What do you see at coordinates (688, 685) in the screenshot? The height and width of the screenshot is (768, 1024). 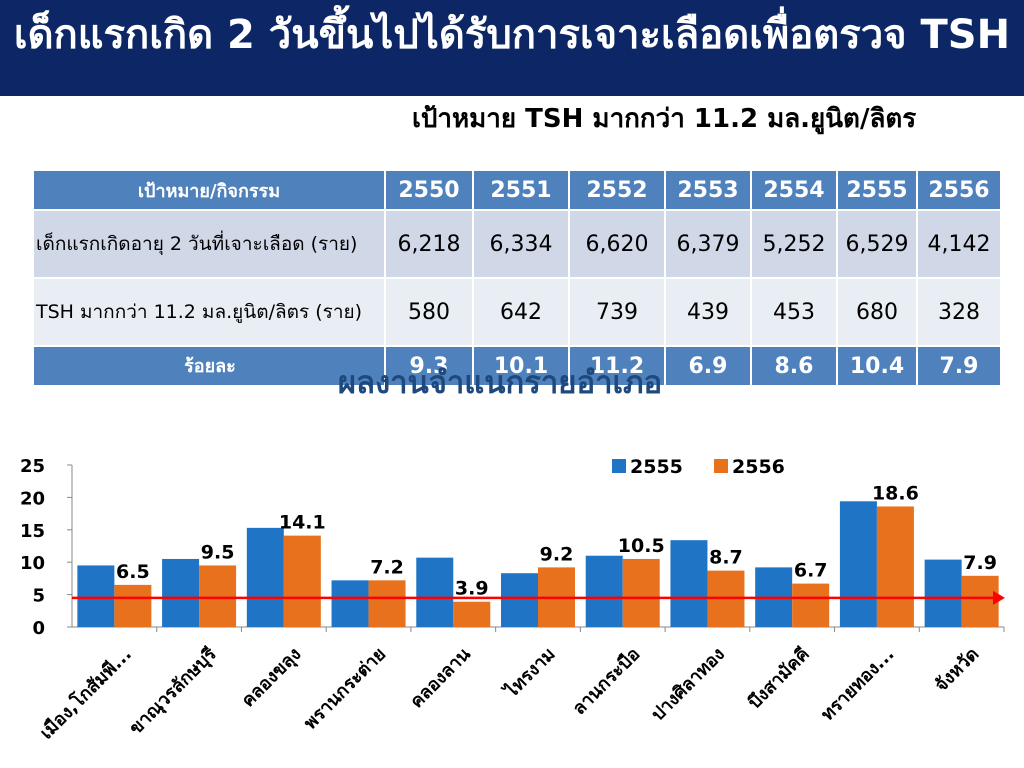 I see `category-label: ปางศิลาทอง` at bounding box center [688, 685].